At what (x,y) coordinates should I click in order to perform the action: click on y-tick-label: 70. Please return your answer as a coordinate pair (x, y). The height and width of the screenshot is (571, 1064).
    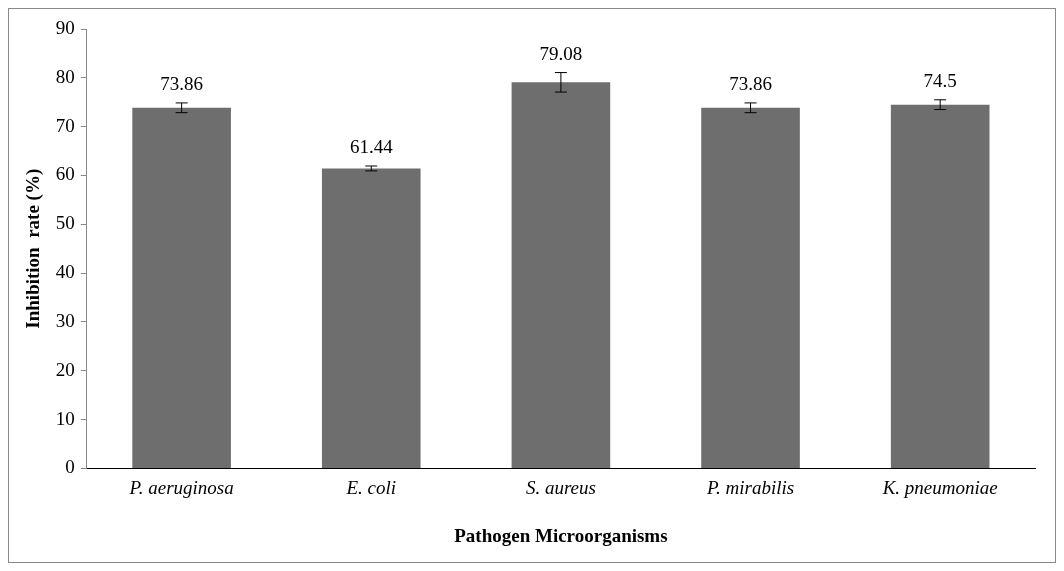
    Looking at the image, I should click on (65, 125).